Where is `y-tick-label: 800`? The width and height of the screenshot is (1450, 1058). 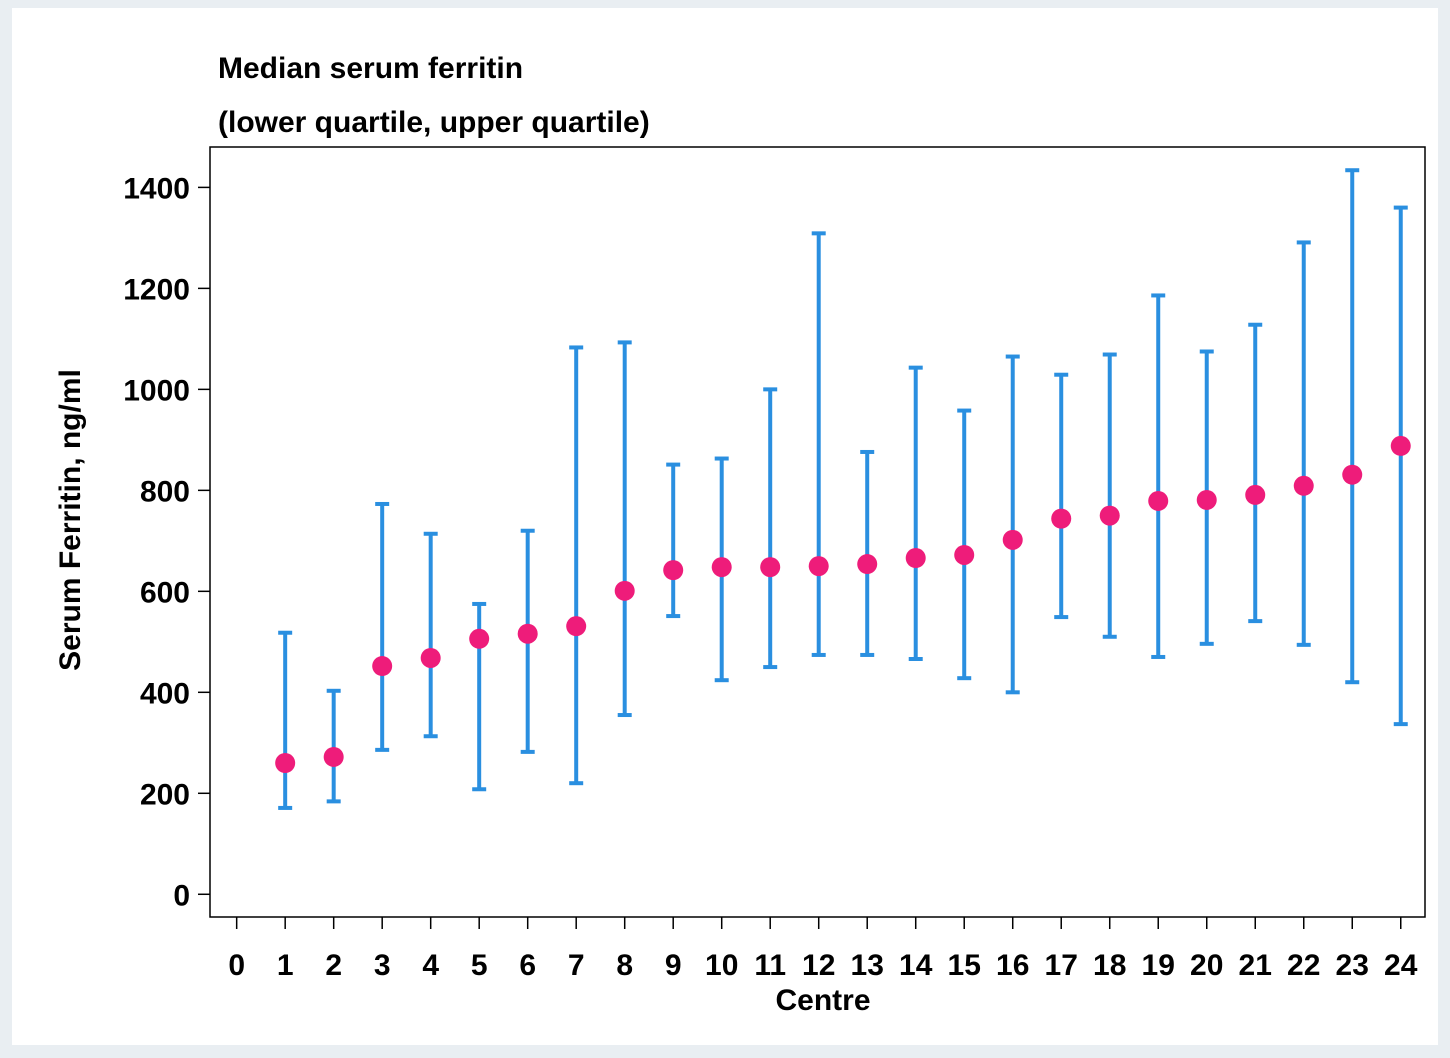 y-tick-label: 800 is located at coordinates (165, 491).